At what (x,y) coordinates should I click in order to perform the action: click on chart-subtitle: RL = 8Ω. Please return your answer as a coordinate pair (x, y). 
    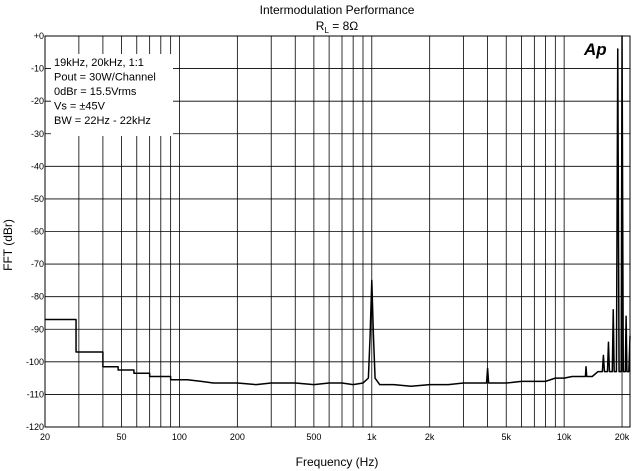
    Looking at the image, I should click on (337, 27).